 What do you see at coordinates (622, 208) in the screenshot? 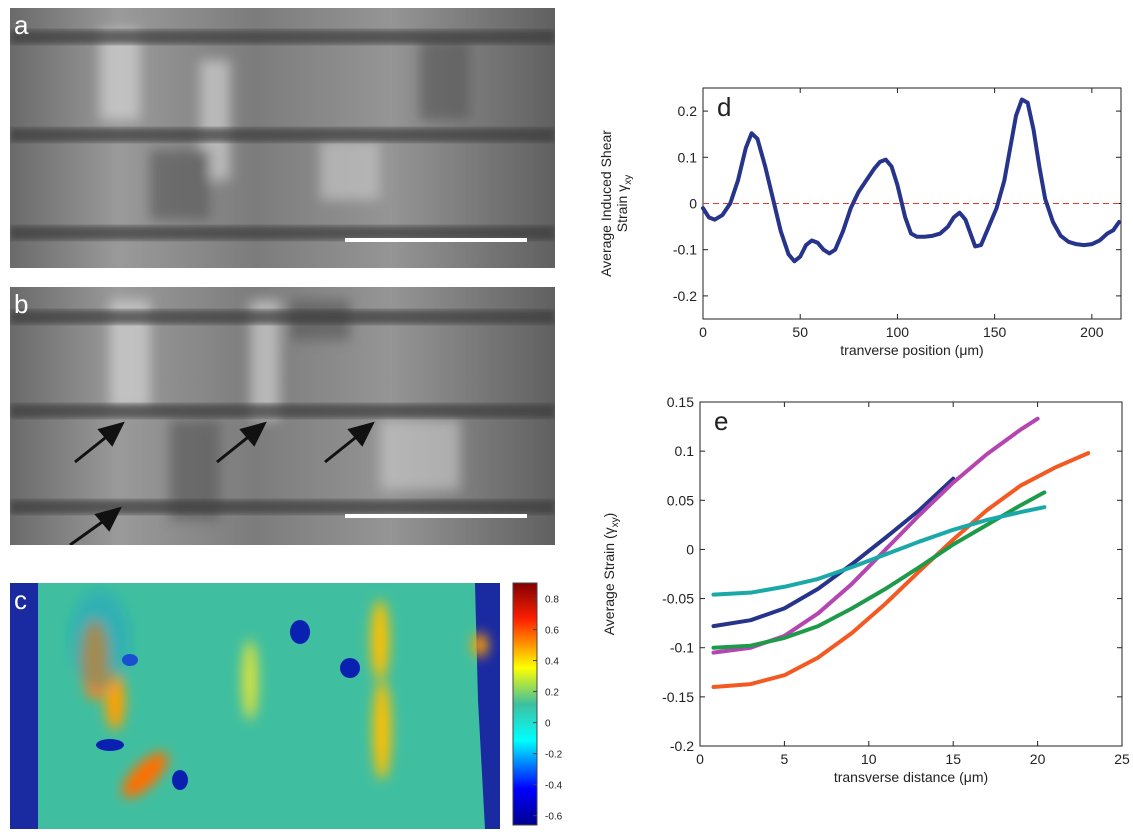
I see `y-axis-label-part: Strain γ` at bounding box center [622, 208].